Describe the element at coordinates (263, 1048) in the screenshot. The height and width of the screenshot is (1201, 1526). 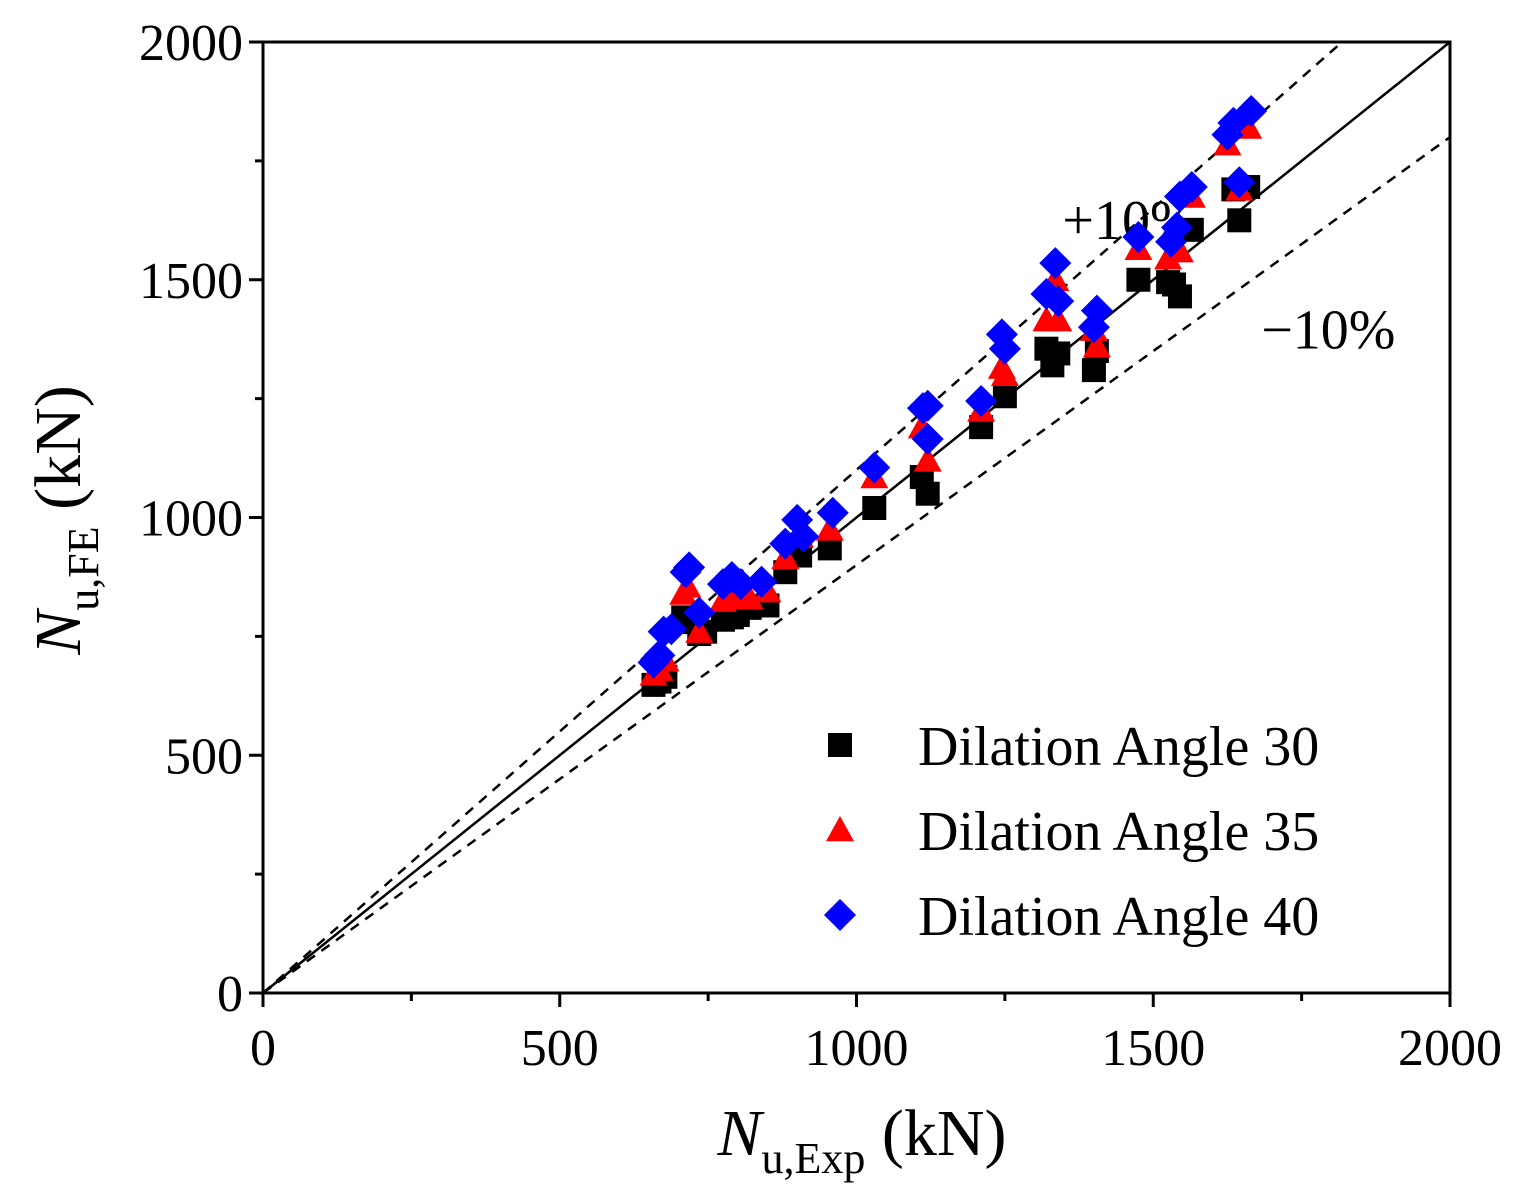
I see `x-tick-label: 0` at that location.